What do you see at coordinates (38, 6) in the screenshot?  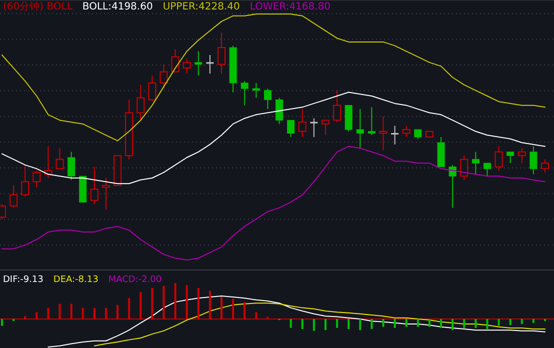 I see `chart-title: (60分钟) BOLL` at bounding box center [38, 6].